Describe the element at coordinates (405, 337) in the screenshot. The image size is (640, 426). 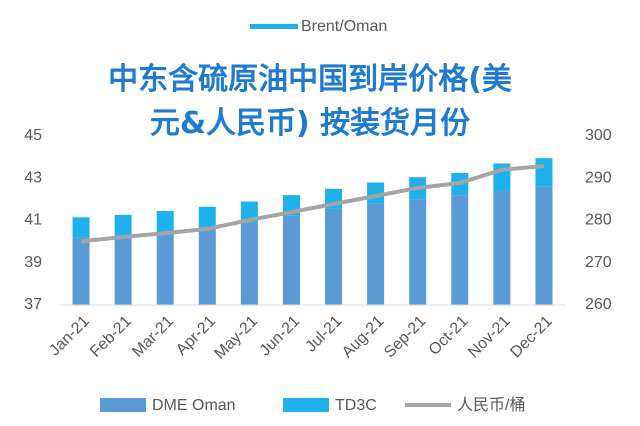
I see `x-tick-label: Sep-21` at that location.